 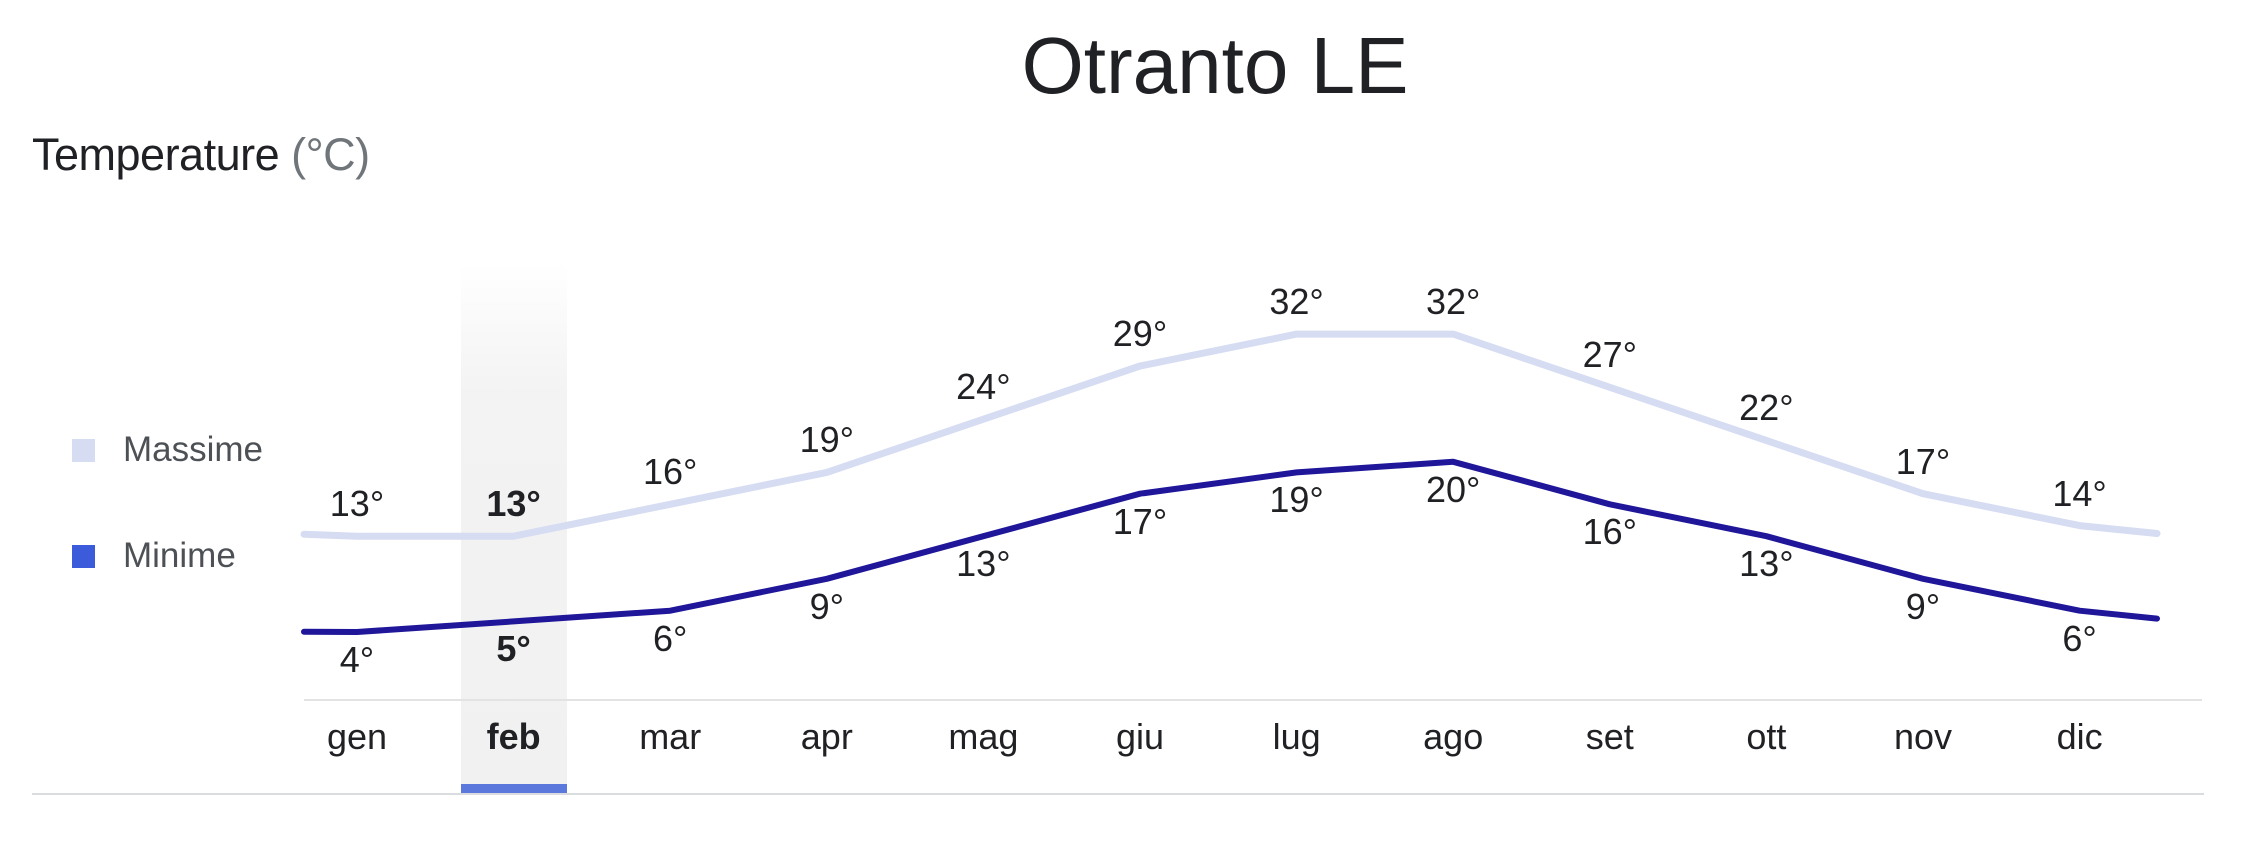 What do you see at coordinates (827, 528) in the screenshot?
I see `month-column-apr` at bounding box center [827, 528].